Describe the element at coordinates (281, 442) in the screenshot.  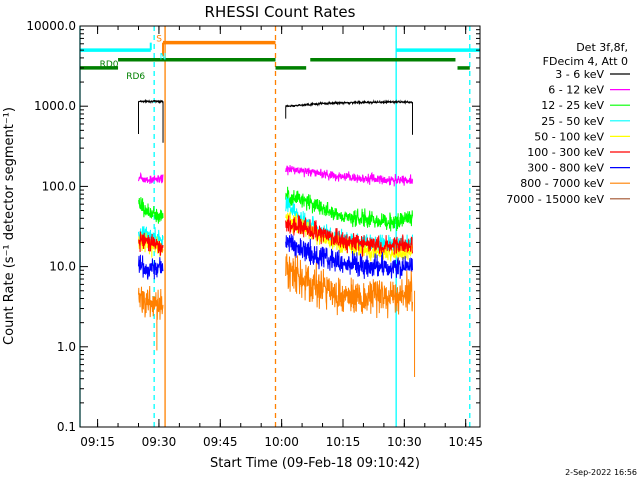
I see `x-tick-label-4: 10:00` at that location.